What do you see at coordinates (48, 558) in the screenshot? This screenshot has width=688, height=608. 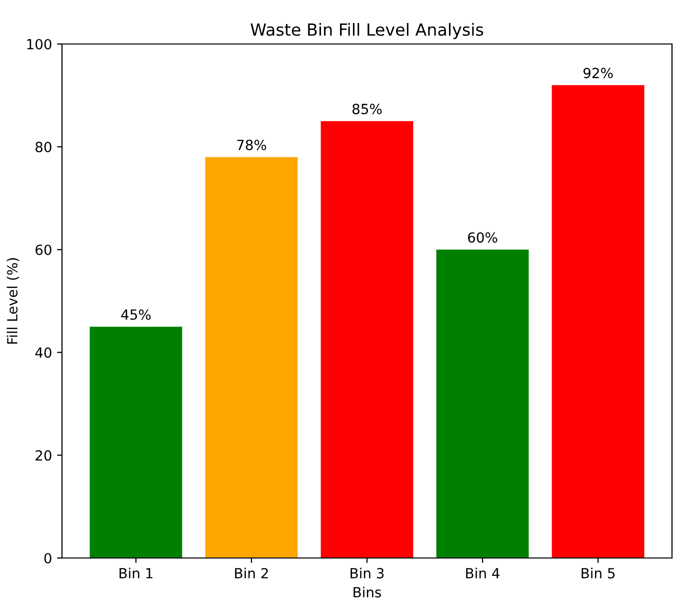 I see `y-tick-label: 0` at bounding box center [48, 558].